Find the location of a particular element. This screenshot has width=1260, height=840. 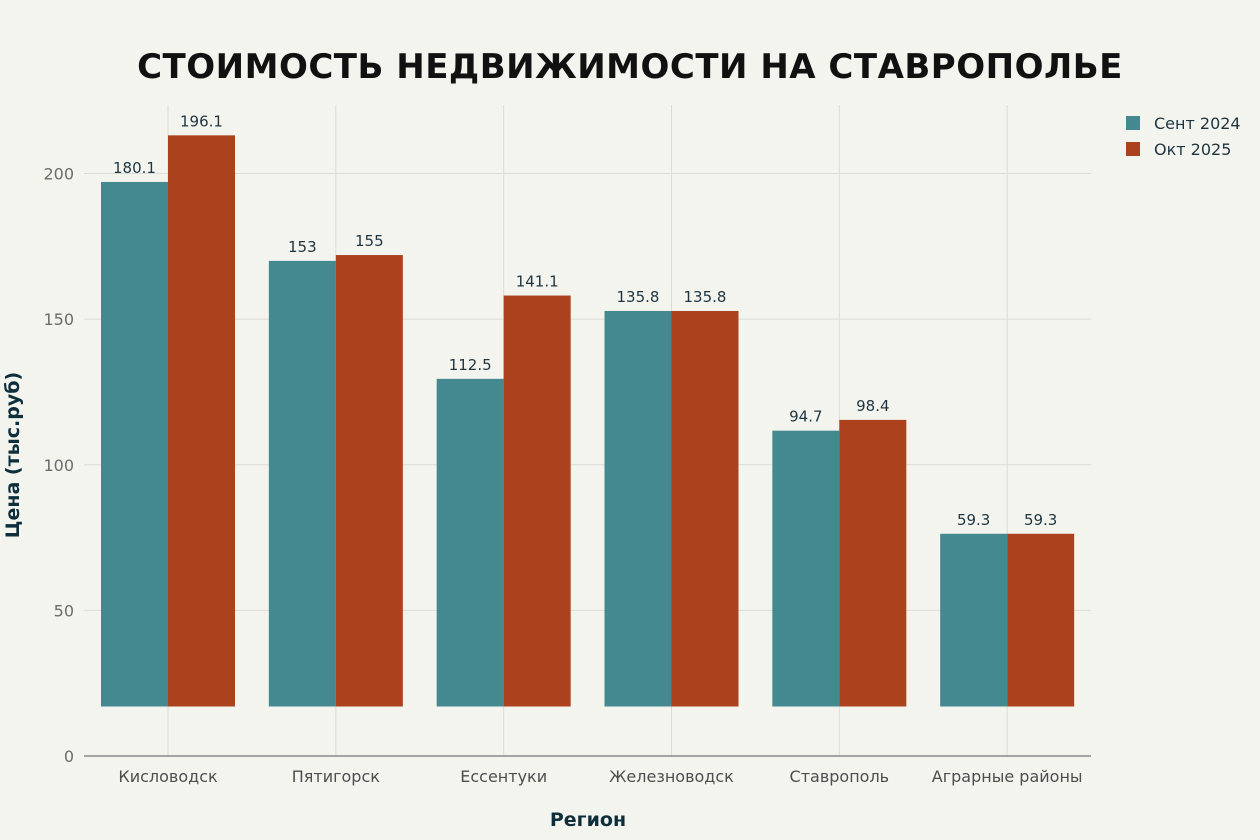

legend-label: Окт 2025 is located at coordinates (1192, 149).